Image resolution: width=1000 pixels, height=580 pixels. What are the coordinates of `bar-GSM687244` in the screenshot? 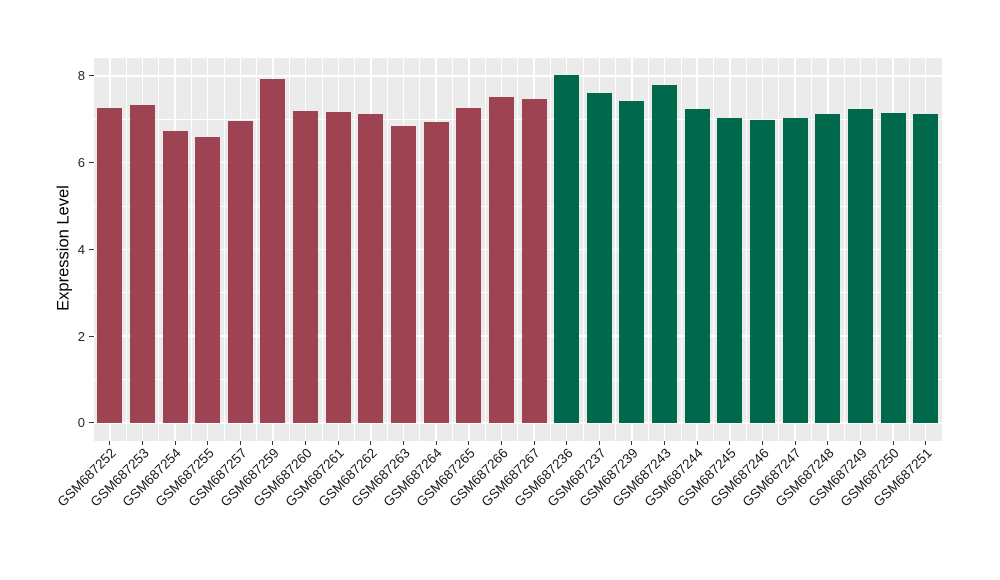 It's located at (697, 266).